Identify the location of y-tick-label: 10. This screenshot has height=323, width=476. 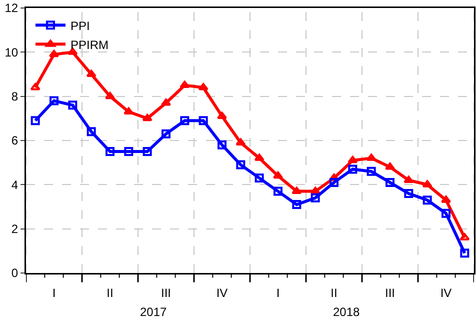
(11, 52).